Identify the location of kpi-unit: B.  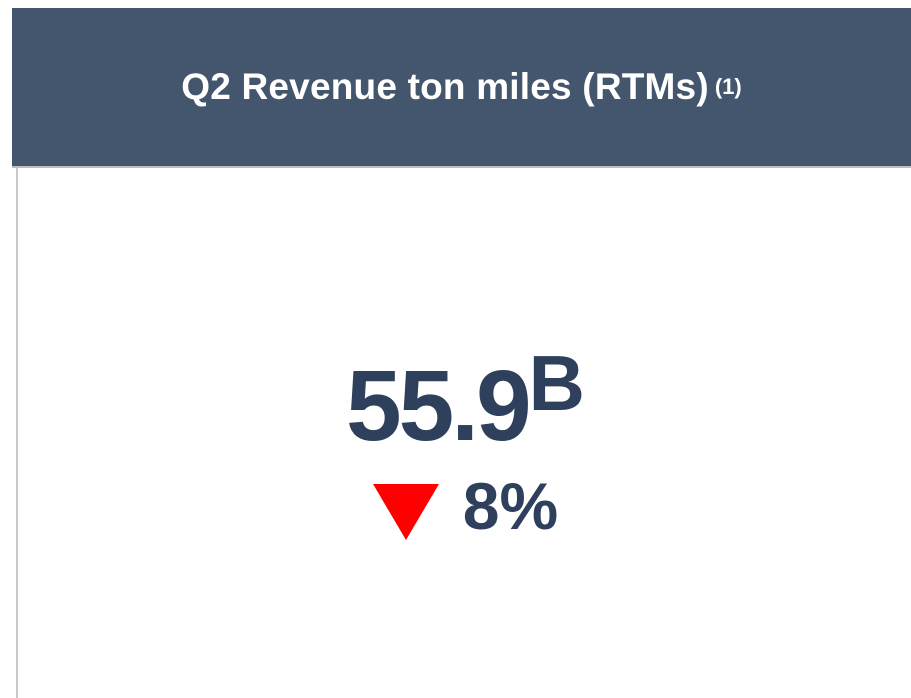
(556, 383).